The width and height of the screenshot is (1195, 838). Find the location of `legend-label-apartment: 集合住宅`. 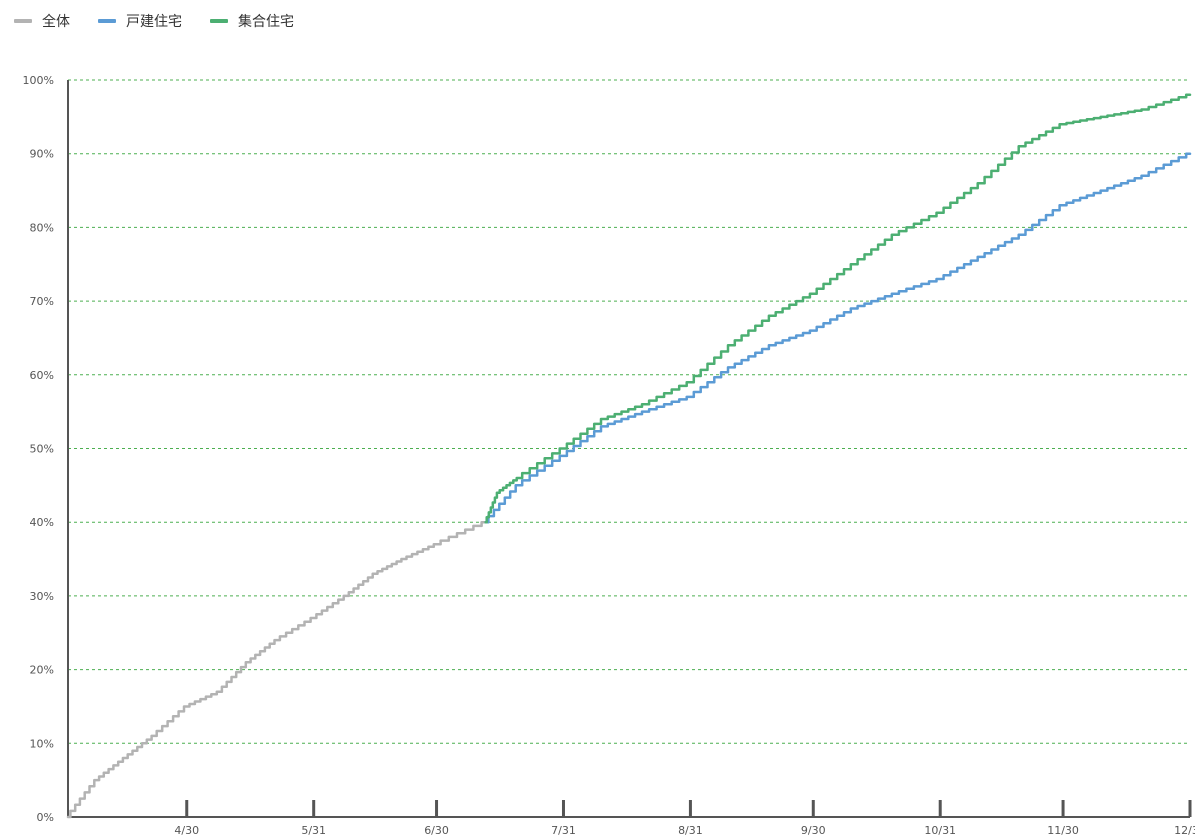

legend-label-apartment: 集合住宅 is located at coordinates (266, 22).